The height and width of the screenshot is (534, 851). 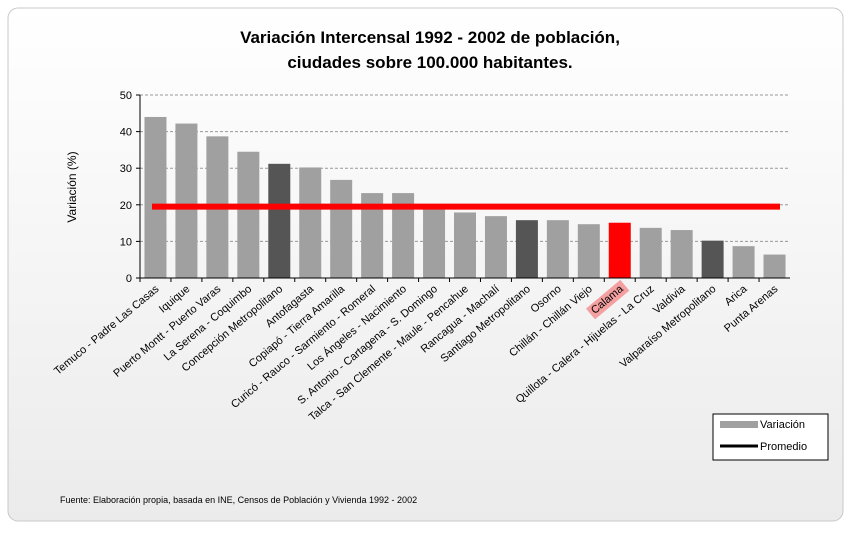 What do you see at coordinates (783, 447) in the screenshot?
I see `legend-label: Promedio` at bounding box center [783, 447].